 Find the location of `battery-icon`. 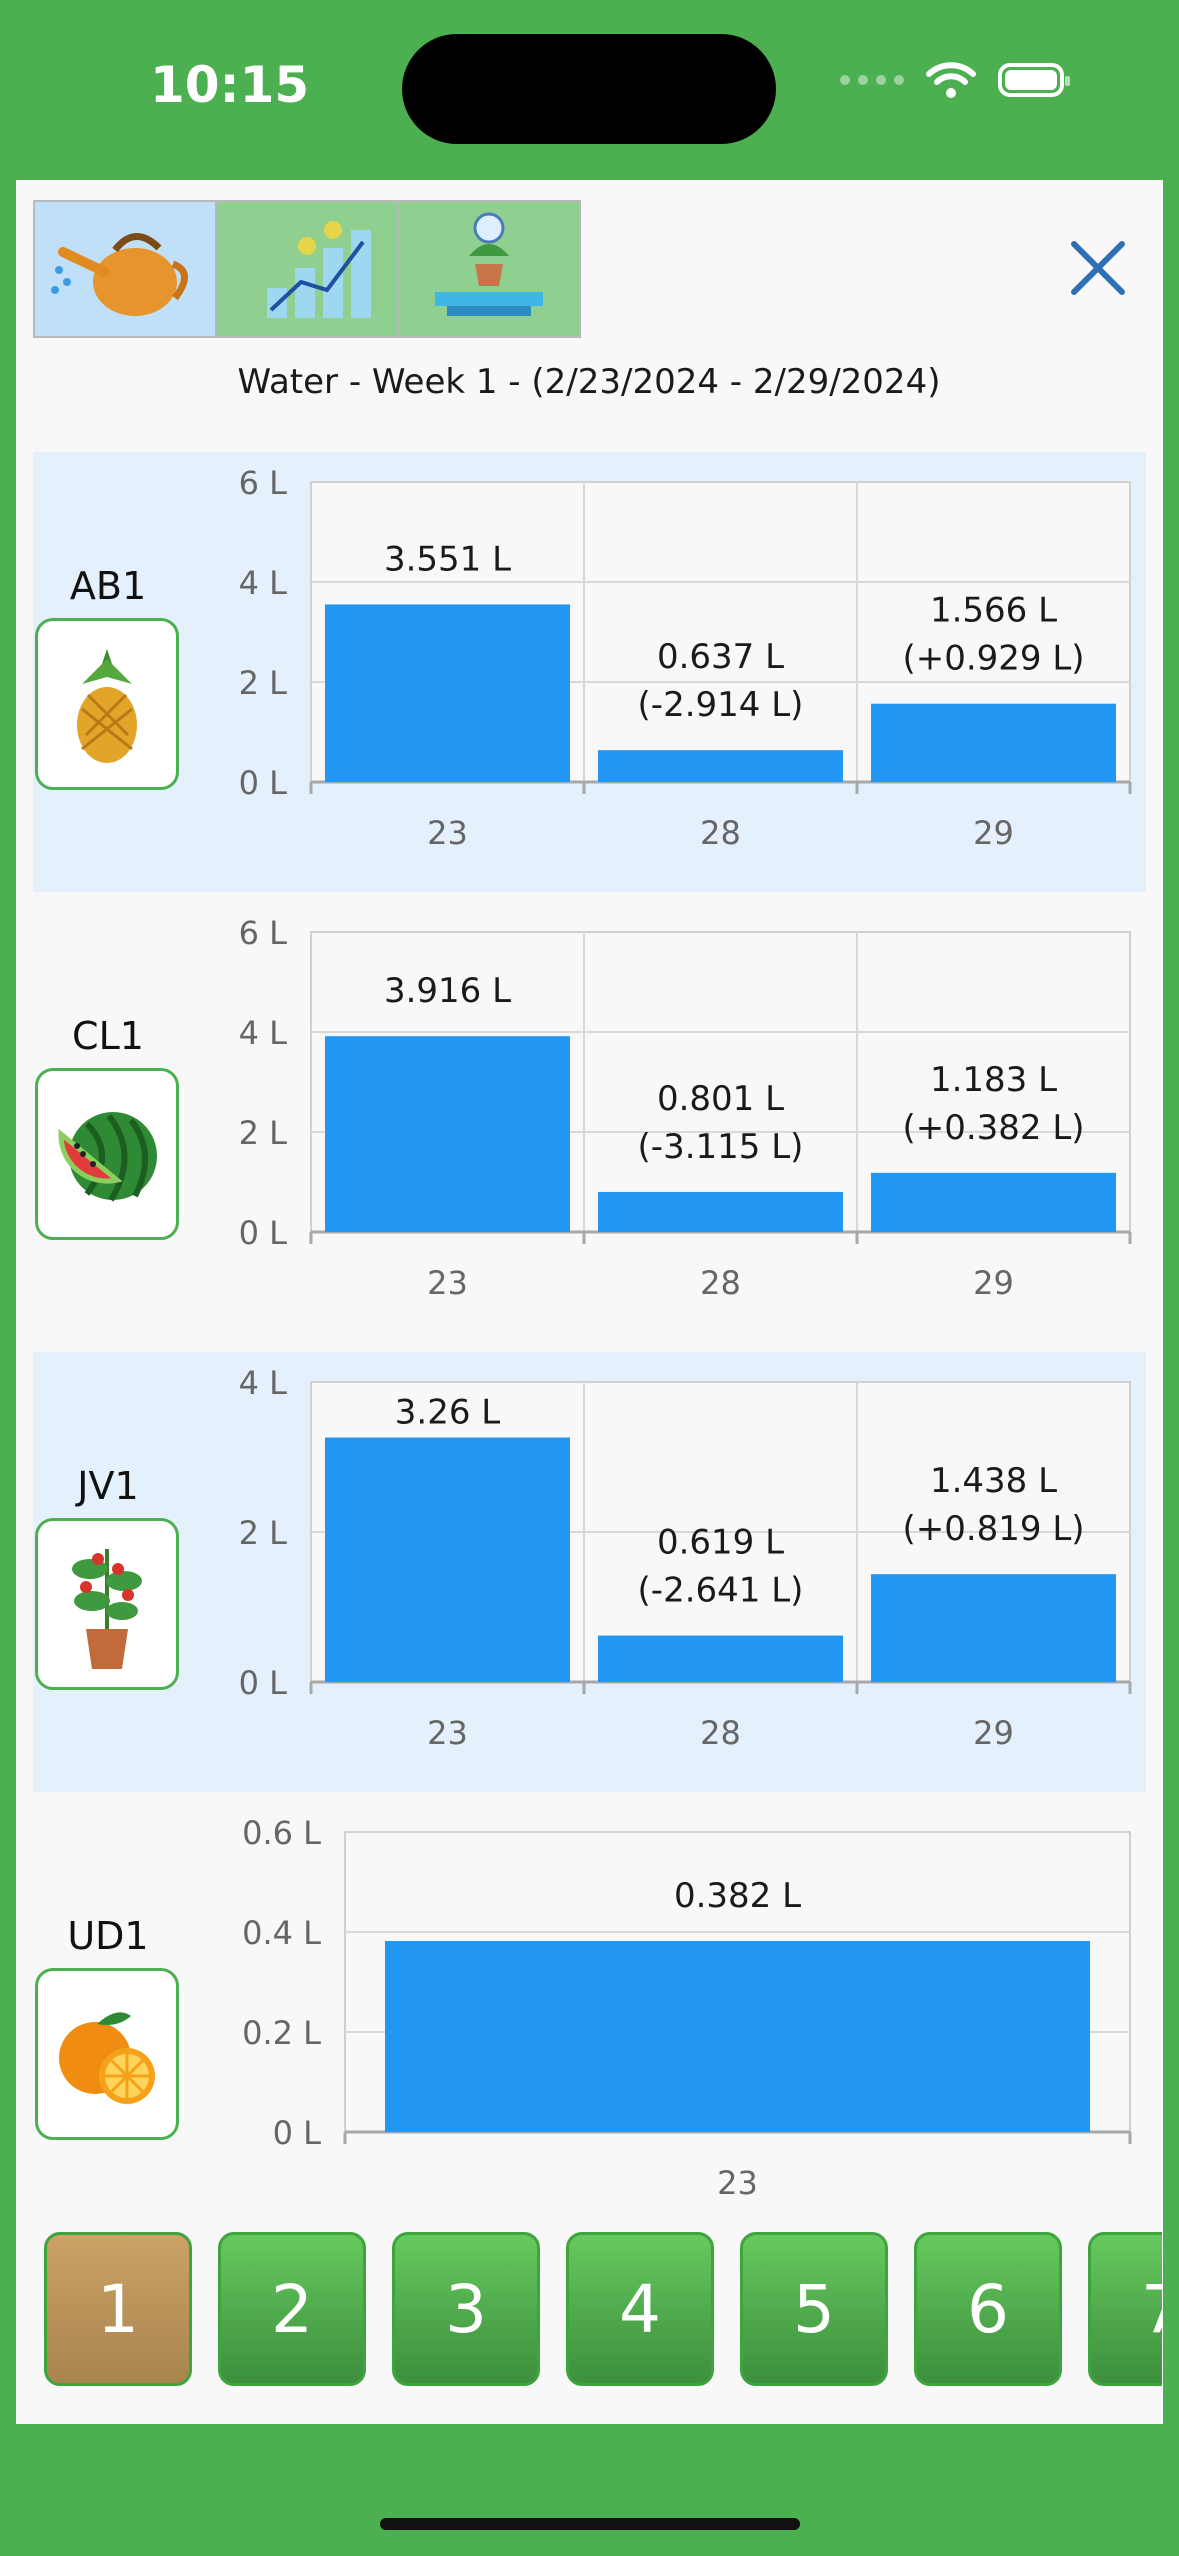

battery-icon is located at coordinates (1034, 80).